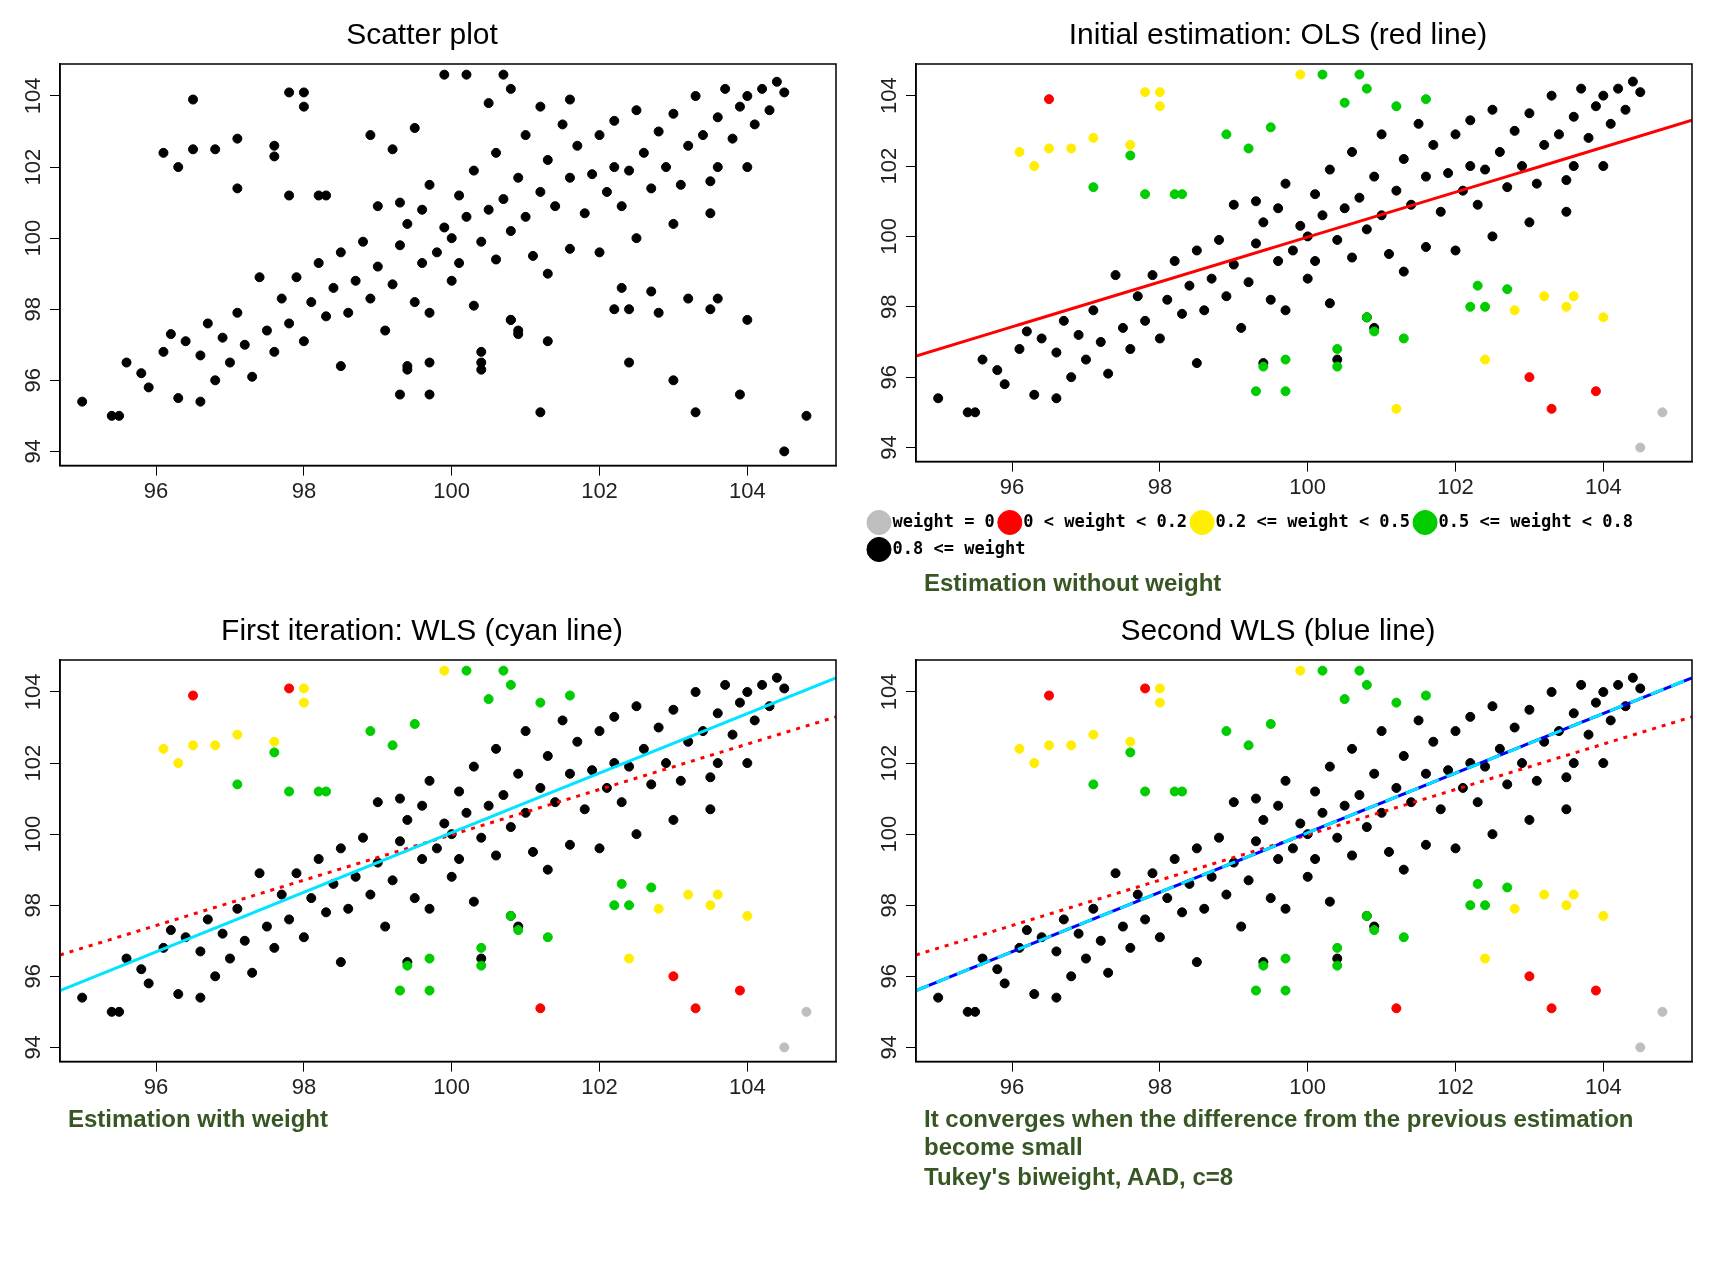  Describe the element at coordinates (1313, 520) in the screenshot. I see `legend-label: 0.2 <= weight < 0.5` at that location.